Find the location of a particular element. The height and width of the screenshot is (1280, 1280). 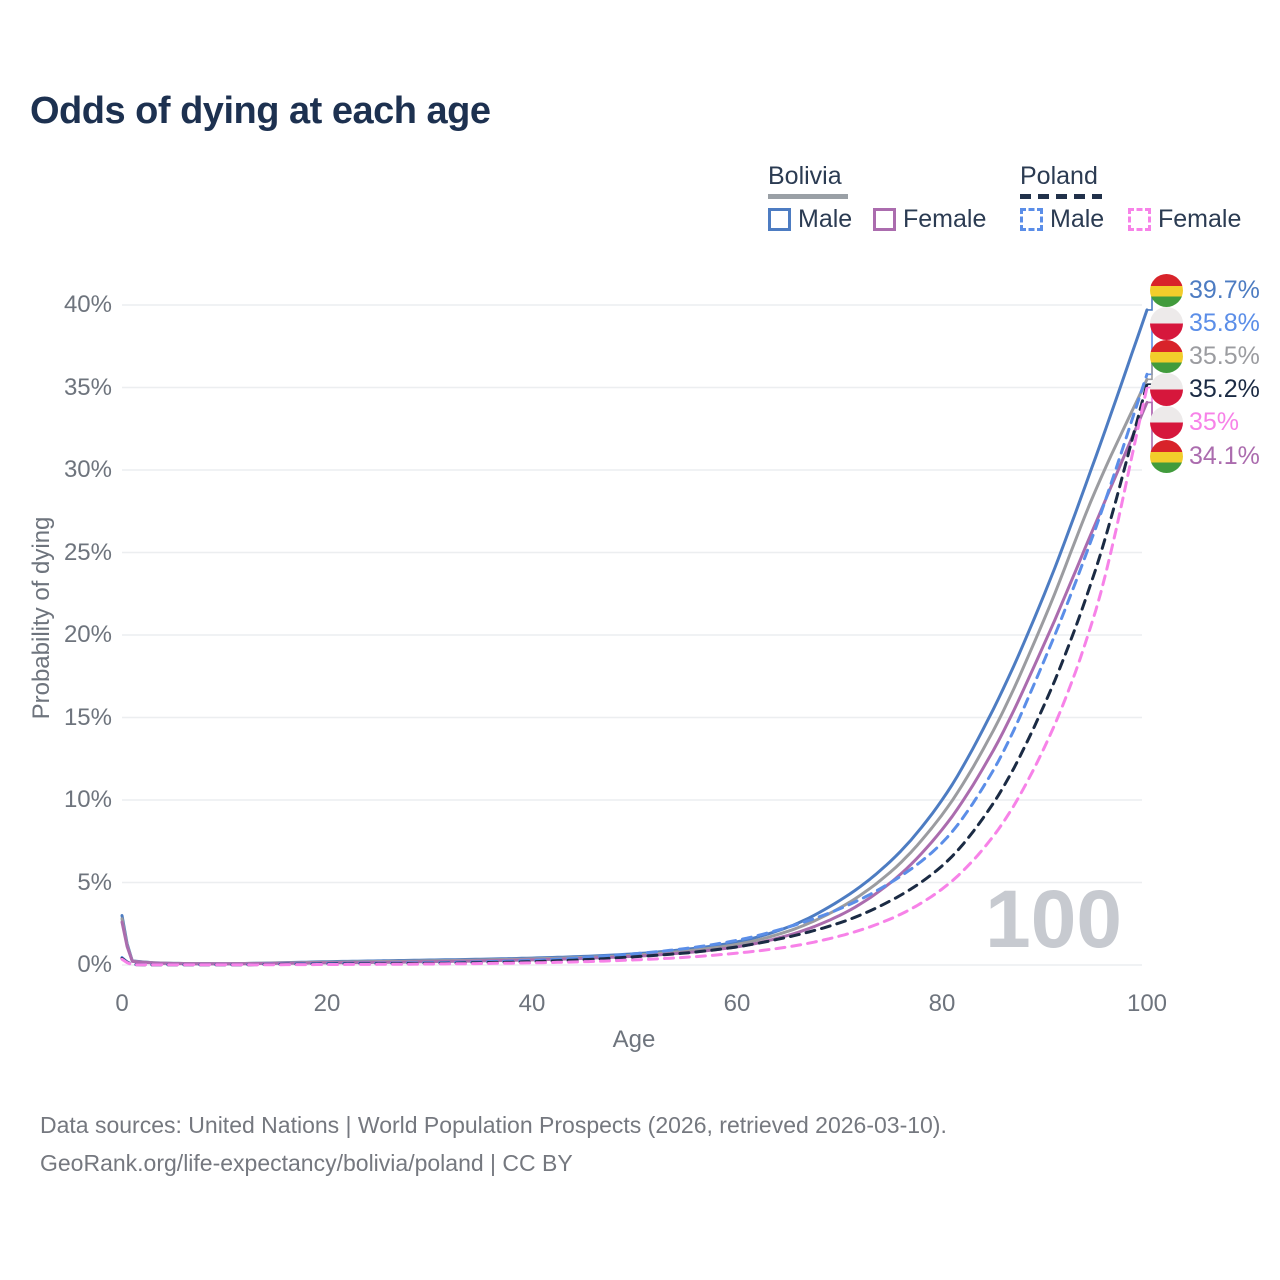

end-value-label: 34.1% is located at coordinates (1224, 455).